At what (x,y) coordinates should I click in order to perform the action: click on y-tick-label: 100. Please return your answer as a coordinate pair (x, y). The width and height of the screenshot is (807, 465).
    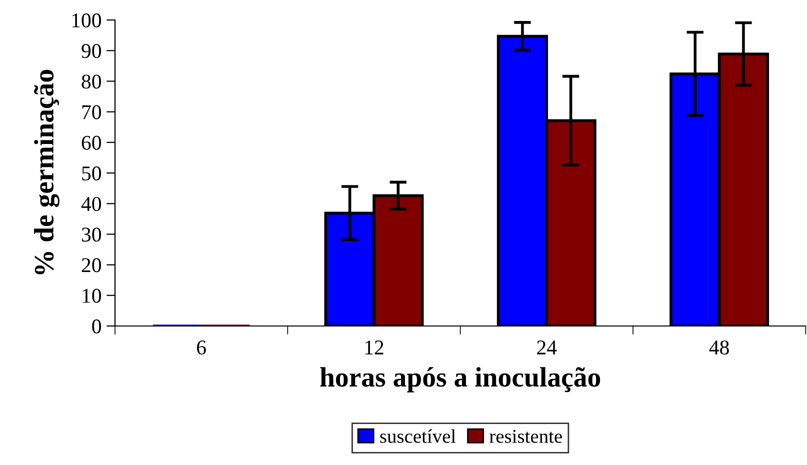
    Looking at the image, I should click on (87, 20).